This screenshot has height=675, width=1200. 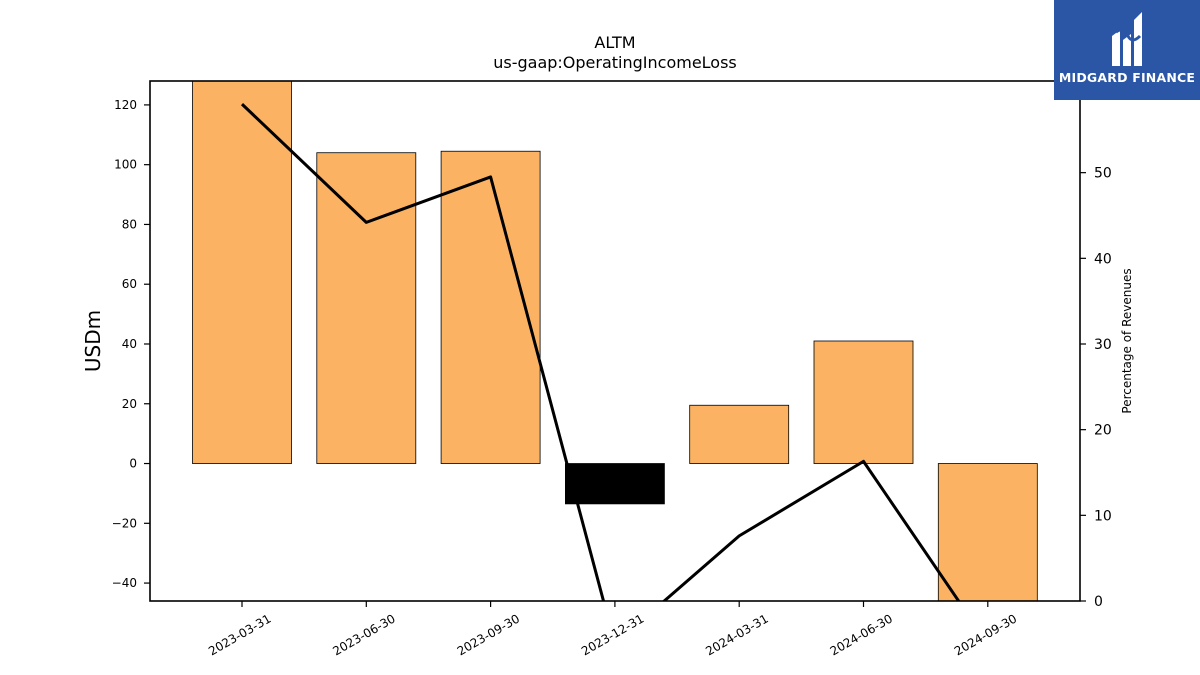 What do you see at coordinates (129, 224) in the screenshot?
I see `y-tick-label: 80` at bounding box center [129, 224].